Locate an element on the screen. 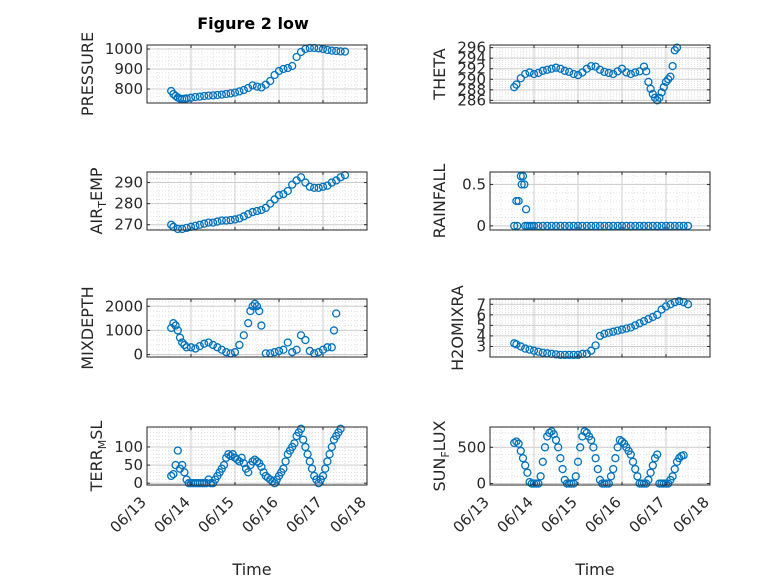 This screenshot has width=778, height=583. y-tick-label: 2000 is located at coordinates (124, 306).